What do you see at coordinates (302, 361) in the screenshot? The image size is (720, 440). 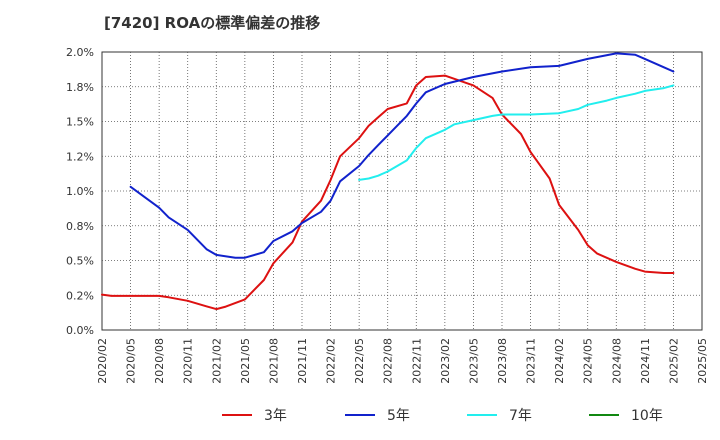 I see `x-tick-label: 2021/11` at bounding box center [302, 361].